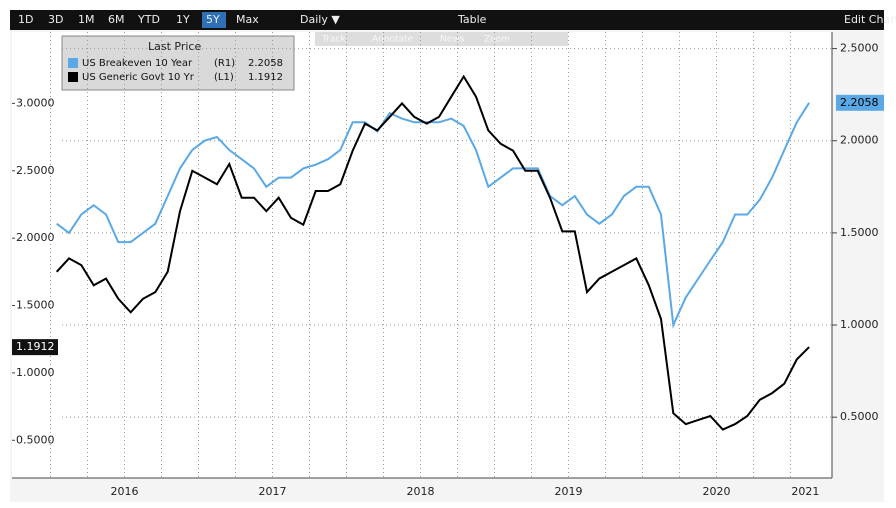 The width and height of the screenshot is (896, 508). Describe the element at coordinates (497, 40) in the screenshot. I see `tool-button: Zoom` at that location.